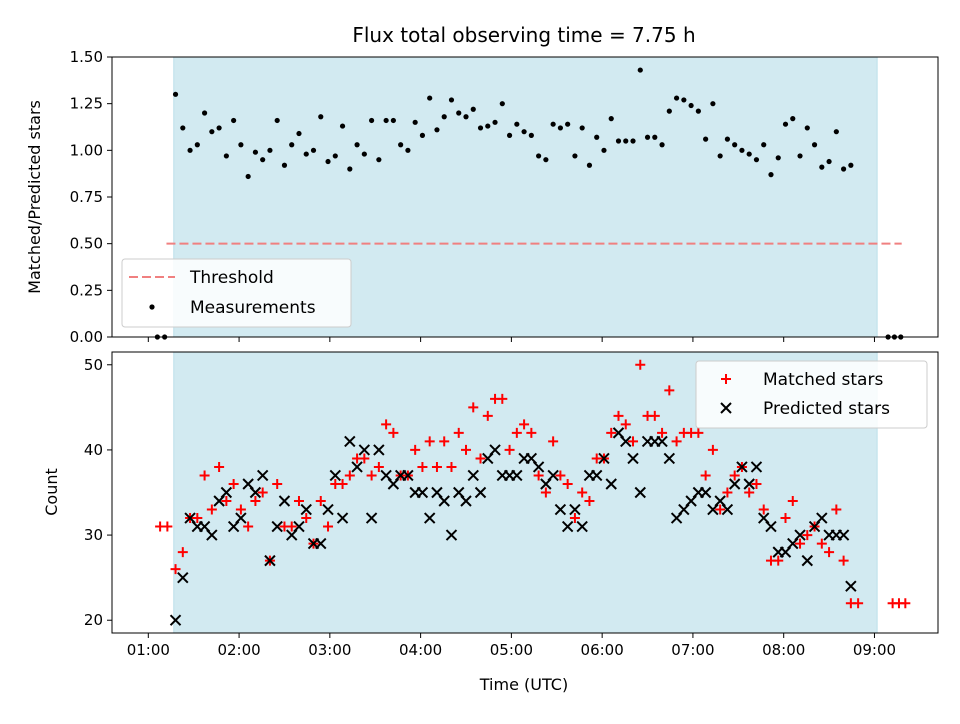 The height and width of the screenshot is (724, 960). What do you see at coordinates (726, 379) in the screenshot?
I see `legend-matched-swatch` at bounding box center [726, 379].